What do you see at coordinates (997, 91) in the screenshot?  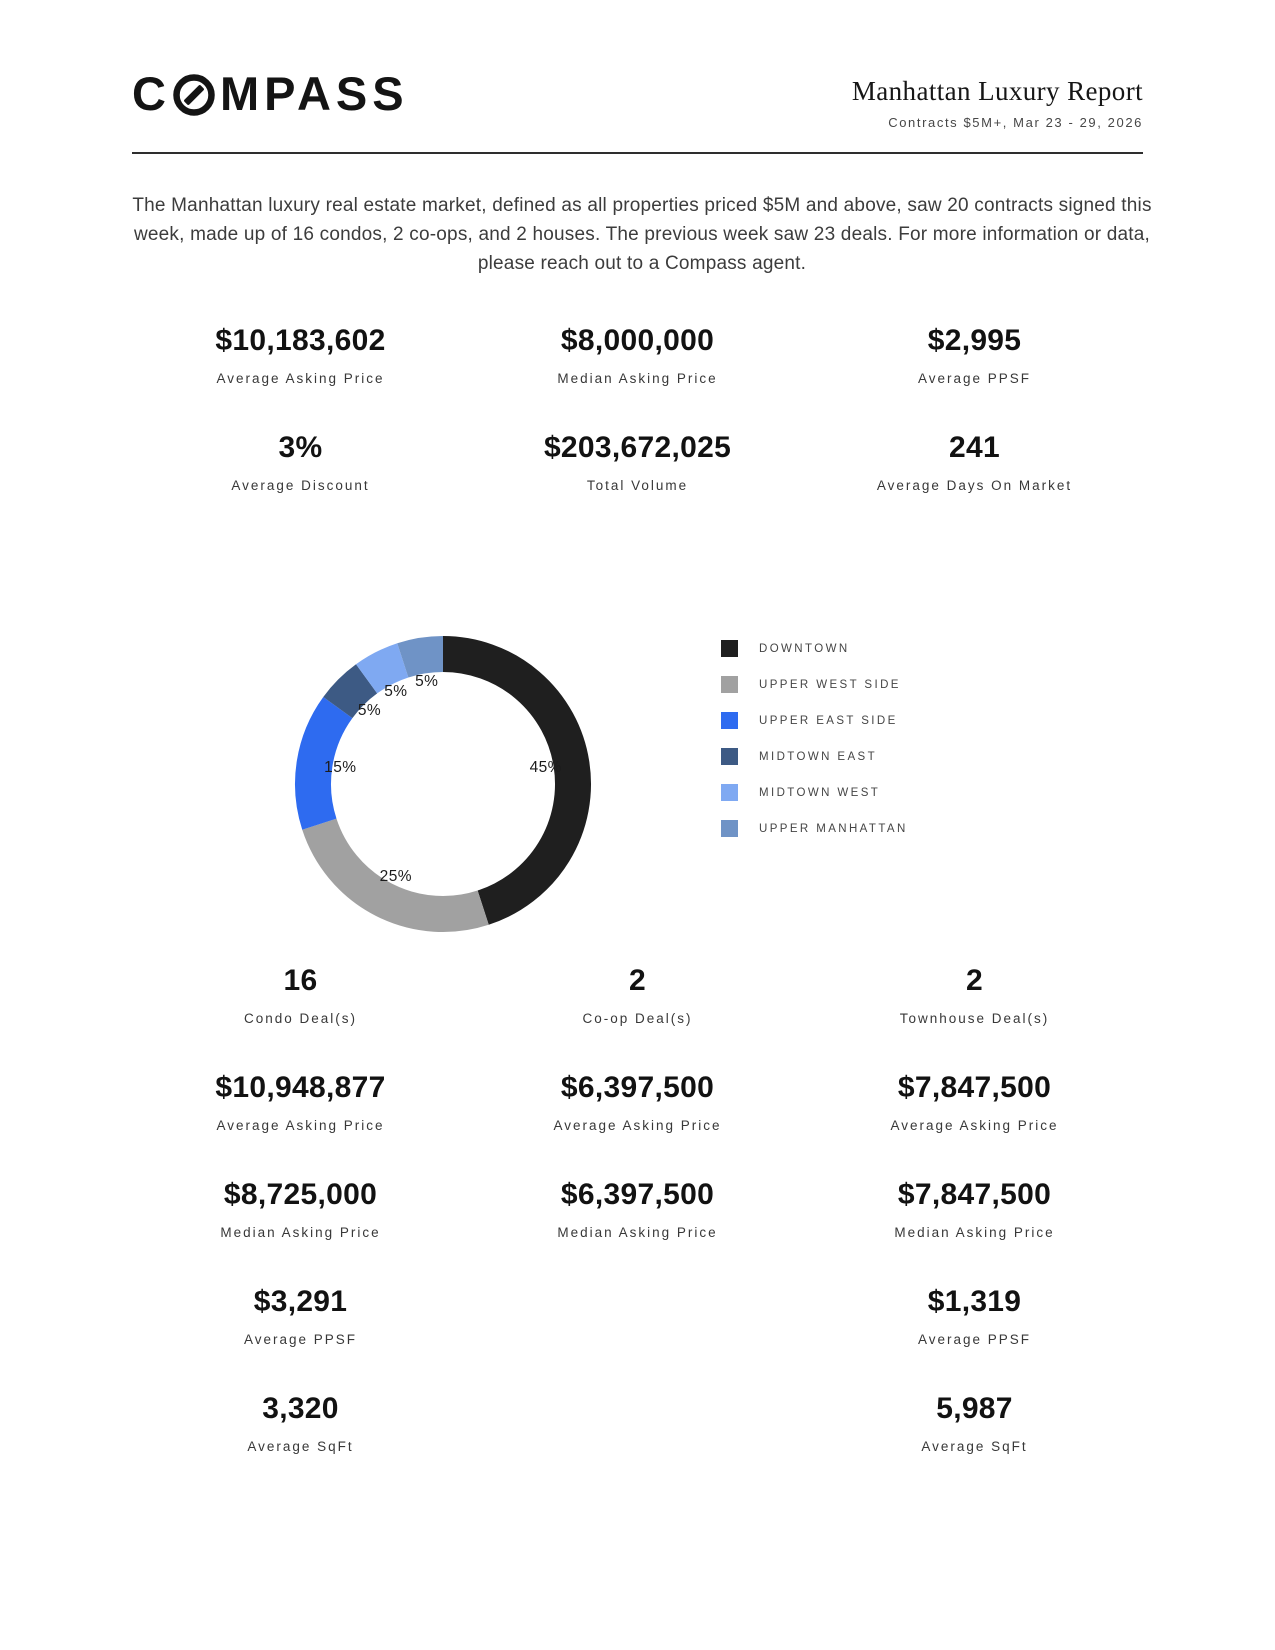 I see `page-title: Manhattan Luxury Report` at bounding box center [997, 91].